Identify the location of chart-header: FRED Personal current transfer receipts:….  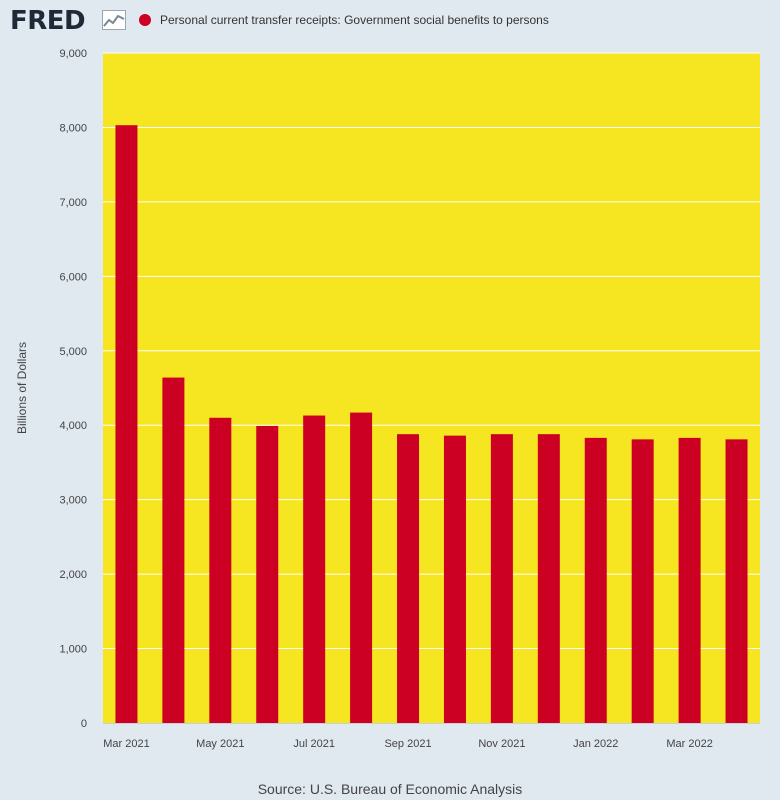
(390, 20).